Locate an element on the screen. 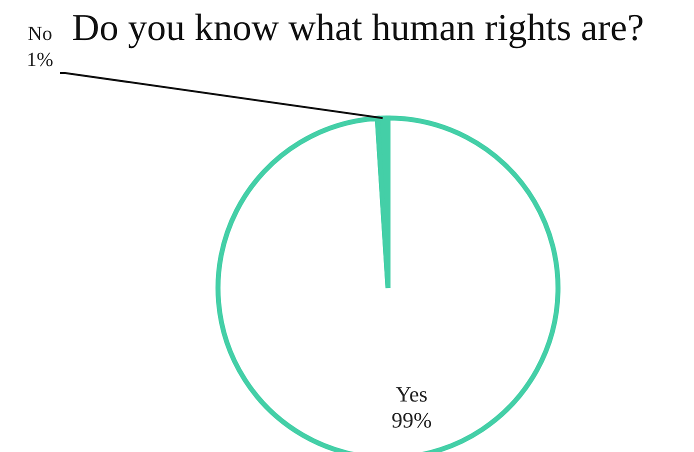 The height and width of the screenshot is (452, 694). slice-label: No is located at coordinates (40, 34).